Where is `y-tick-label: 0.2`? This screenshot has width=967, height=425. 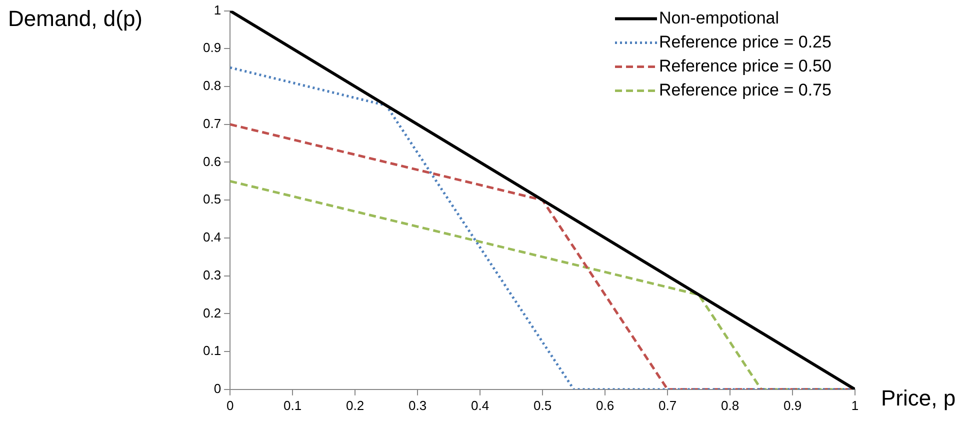
y-tick-label: 0.2 is located at coordinates (212, 312).